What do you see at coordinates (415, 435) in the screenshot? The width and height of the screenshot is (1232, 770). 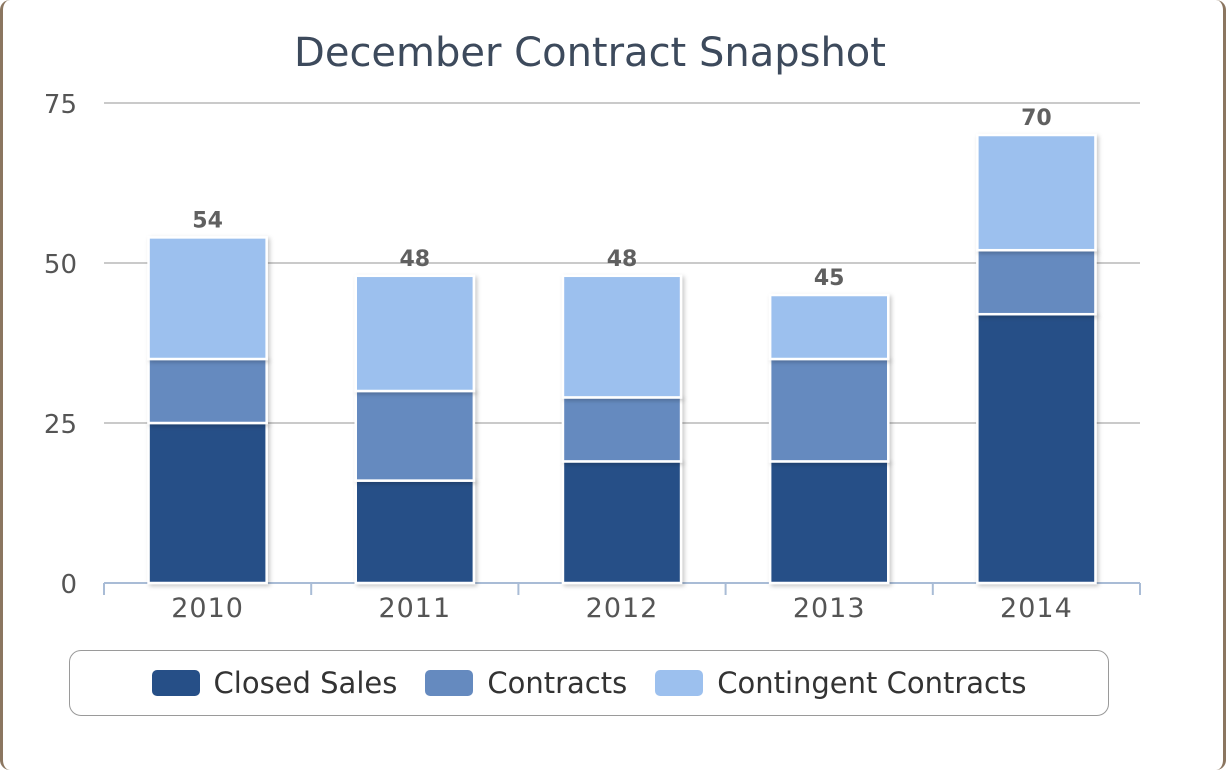 I see `bar-2011-contracts` at bounding box center [415, 435].